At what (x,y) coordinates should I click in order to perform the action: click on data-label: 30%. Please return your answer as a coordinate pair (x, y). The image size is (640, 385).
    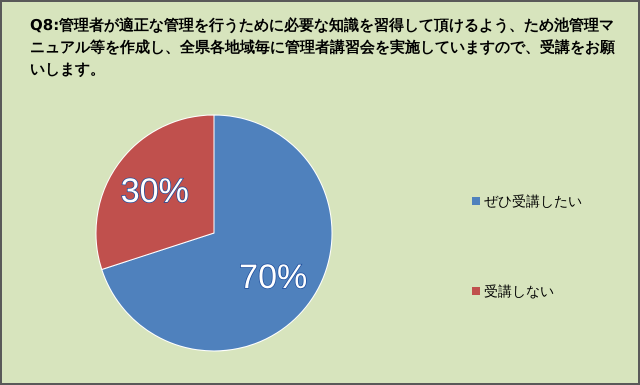
    Looking at the image, I should click on (154, 191).